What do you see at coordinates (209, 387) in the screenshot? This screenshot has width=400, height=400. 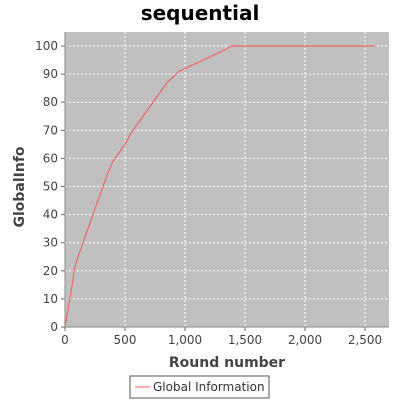 I see `legend-label-global-information: Global Information` at bounding box center [209, 387].